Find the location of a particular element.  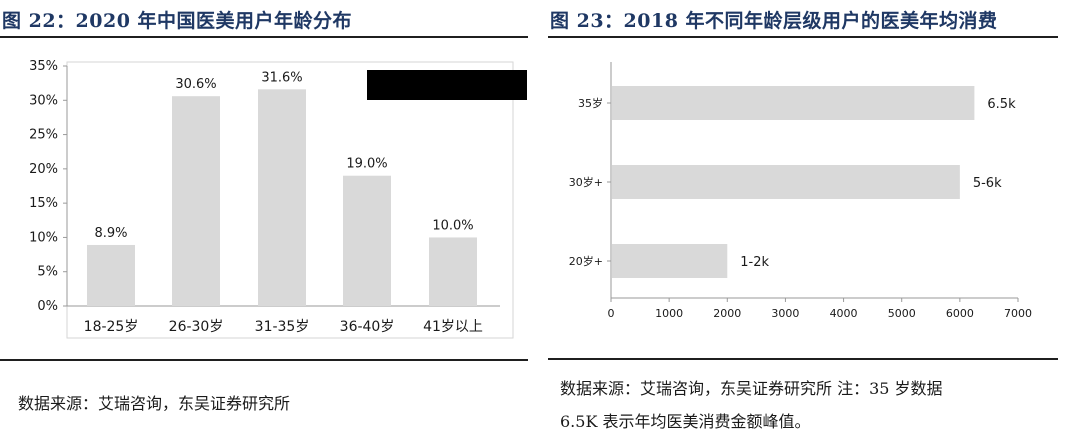

x-tick-label: 7000 is located at coordinates (1018, 313).